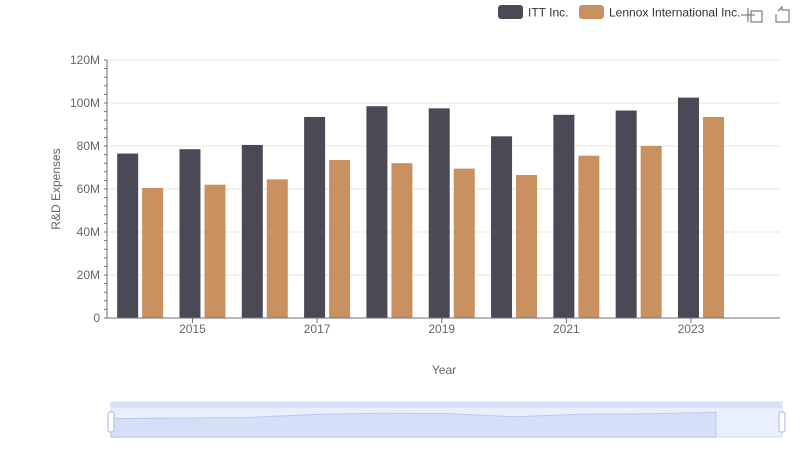 The width and height of the screenshot is (800, 461). I want to click on y-tick-label: 40M, so click(88, 232).